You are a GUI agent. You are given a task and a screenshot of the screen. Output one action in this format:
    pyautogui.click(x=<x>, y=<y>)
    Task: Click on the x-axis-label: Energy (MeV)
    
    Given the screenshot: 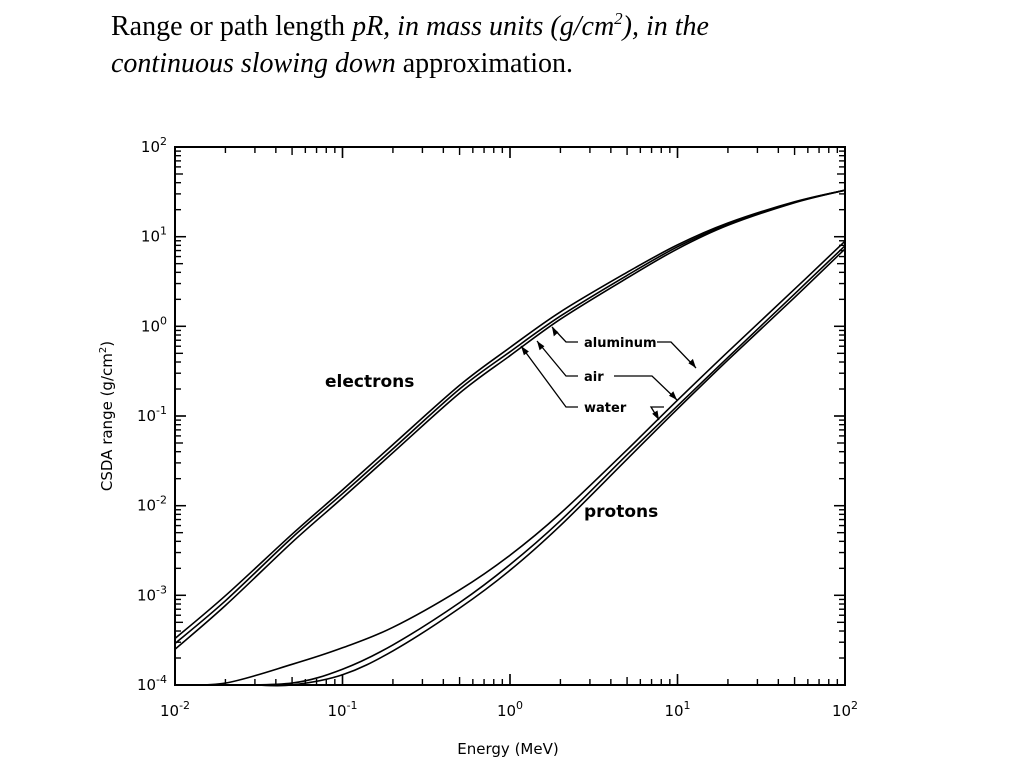 What is the action you would take?
    pyautogui.click(x=507, y=749)
    